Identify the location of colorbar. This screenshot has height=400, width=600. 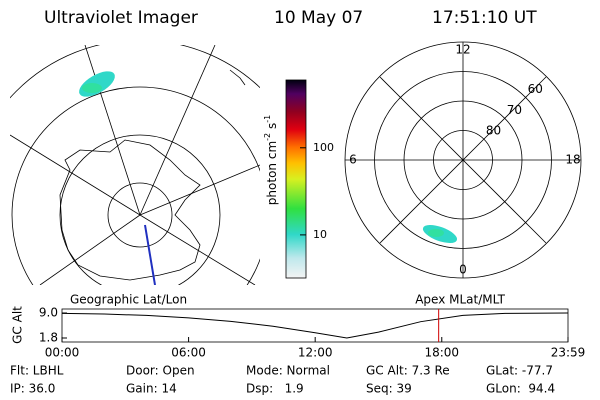
(296, 179).